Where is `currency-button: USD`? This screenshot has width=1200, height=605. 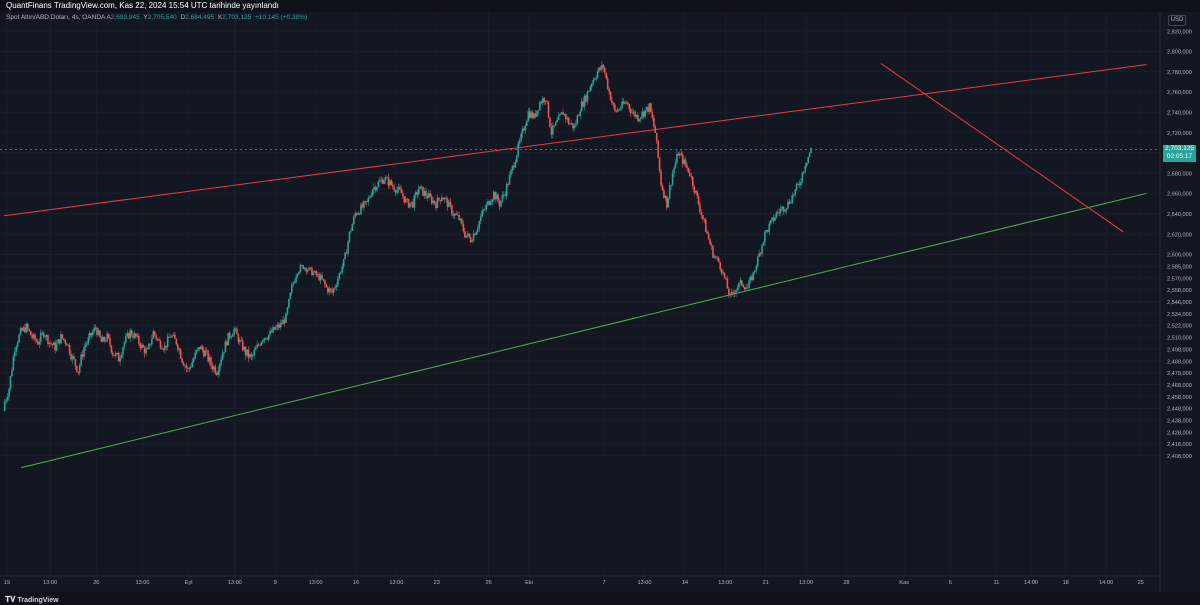
currency-button: USD is located at coordinates (1177, 20).